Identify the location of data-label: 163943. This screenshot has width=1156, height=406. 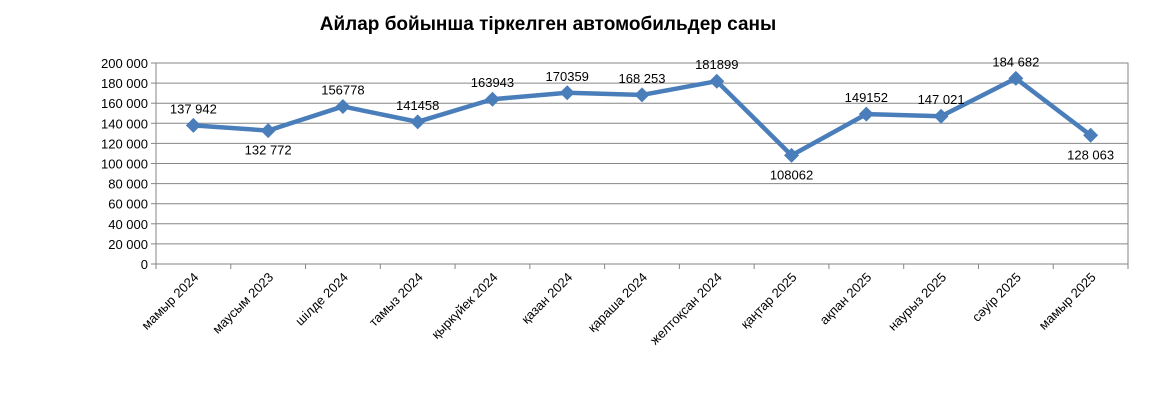
(492, 82).